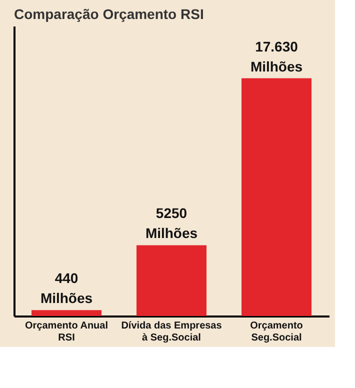 Image resolution: width=355 pixels, height=388 pixels. What do you see at coordinates (109, 14) in the screenshot?
I see `chart-title: Comparação Orçamento RSI` at bounding box center [109, 14].